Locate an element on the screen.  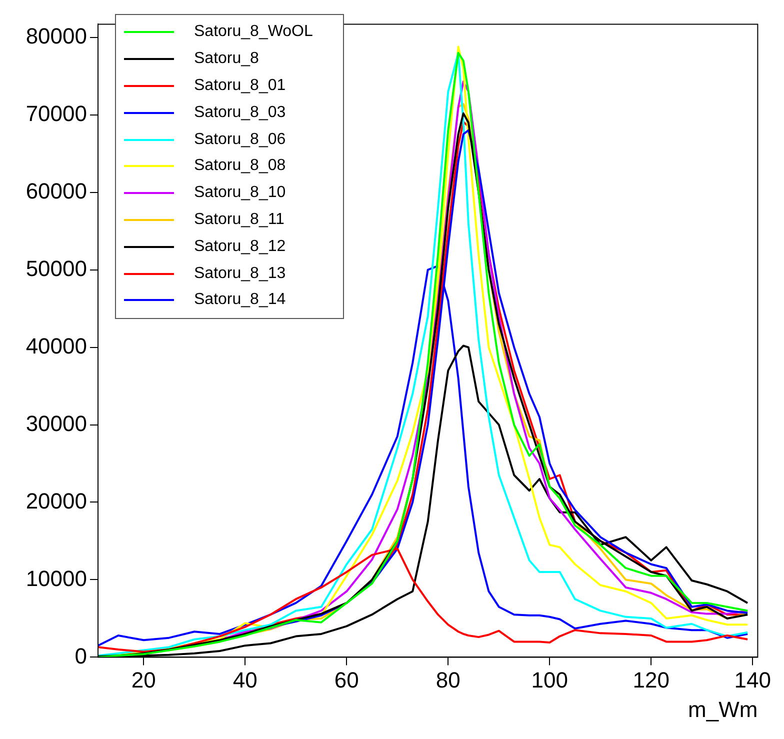
legend-label: Satoru_8_12 is located at coordinates (240, 247).